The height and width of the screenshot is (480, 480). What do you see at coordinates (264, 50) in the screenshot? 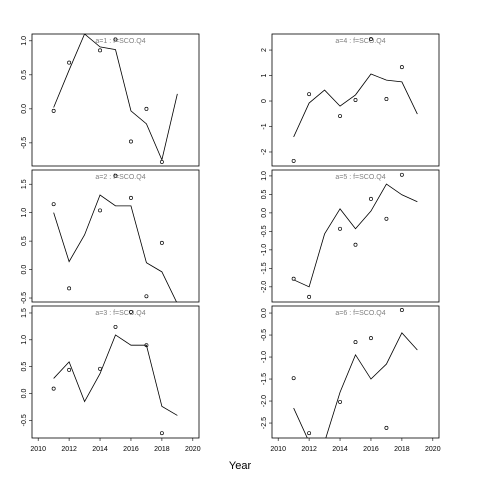
I see `y-tick-label: 2` at bounding box center [264, 50].